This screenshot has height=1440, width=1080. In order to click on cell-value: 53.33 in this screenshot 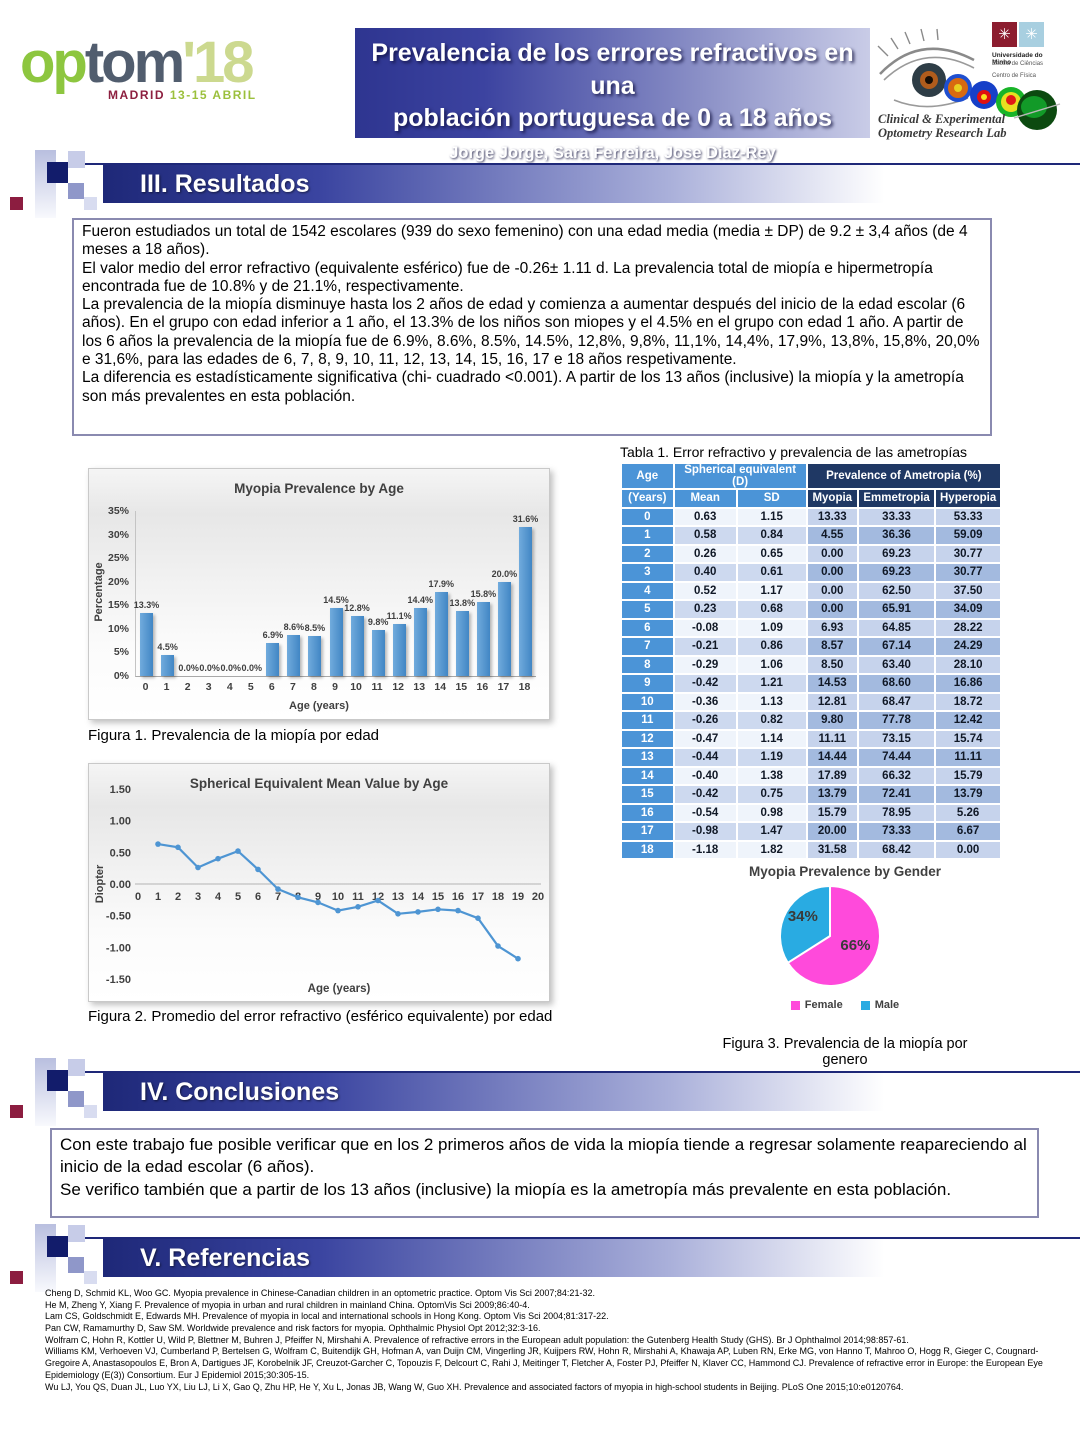, I will do `click(968, 516)`.